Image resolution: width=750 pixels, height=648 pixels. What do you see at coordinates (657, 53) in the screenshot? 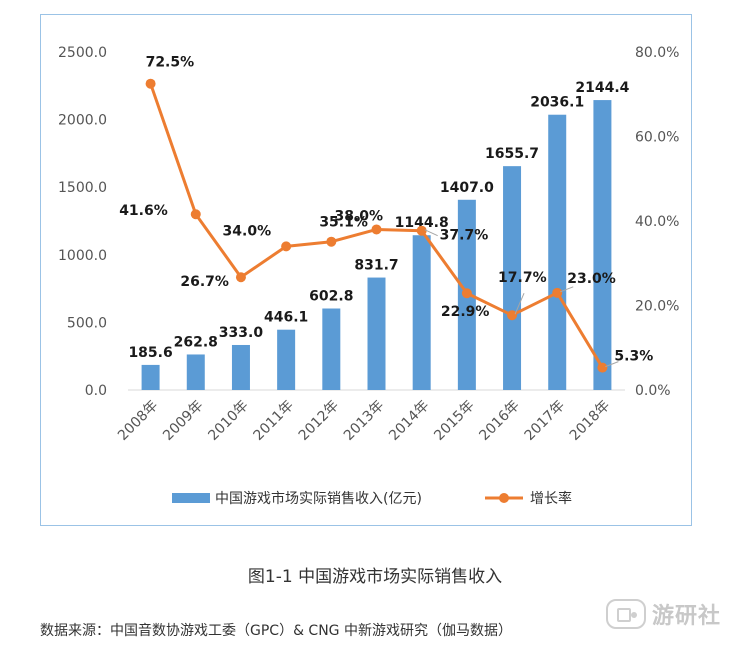
I see `y-right-tick-label: 80.0%` at bounding box center [657, 53].